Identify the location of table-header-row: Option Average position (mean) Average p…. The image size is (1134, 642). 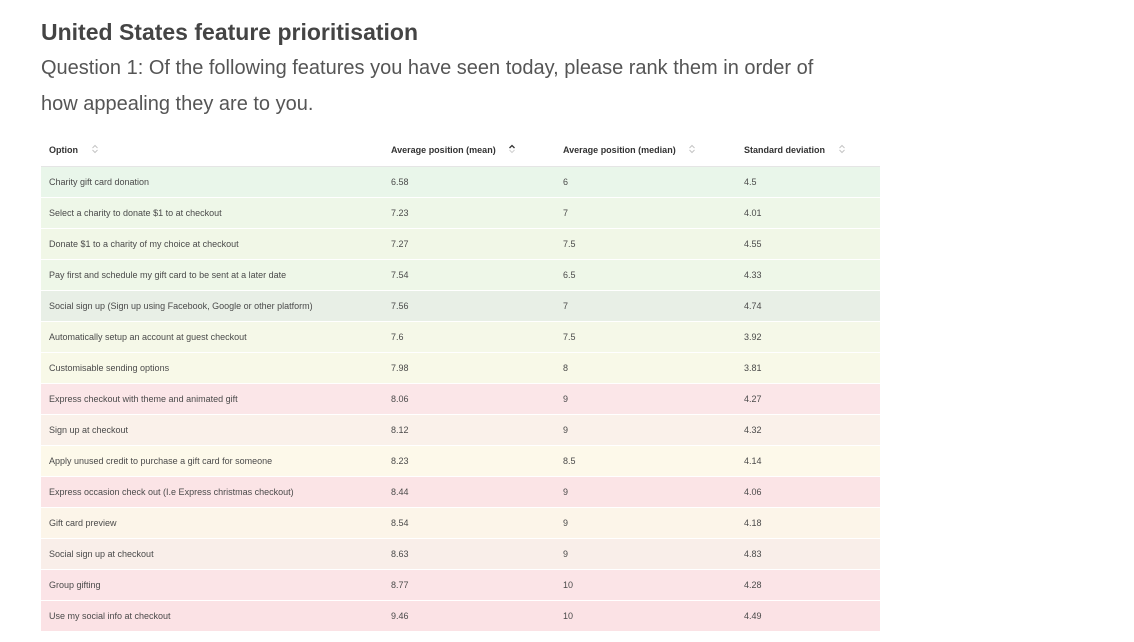
(460, 150).